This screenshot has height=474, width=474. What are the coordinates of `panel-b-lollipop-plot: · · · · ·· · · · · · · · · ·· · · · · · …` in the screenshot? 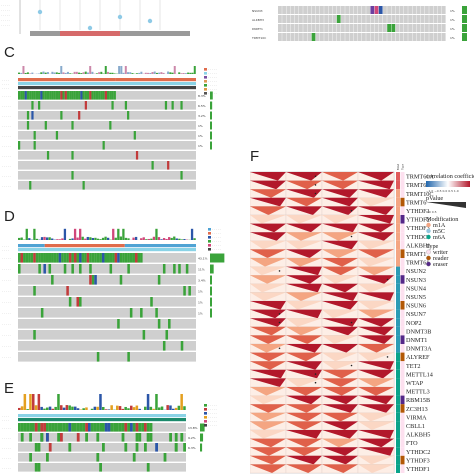 It's located at (95, 18).